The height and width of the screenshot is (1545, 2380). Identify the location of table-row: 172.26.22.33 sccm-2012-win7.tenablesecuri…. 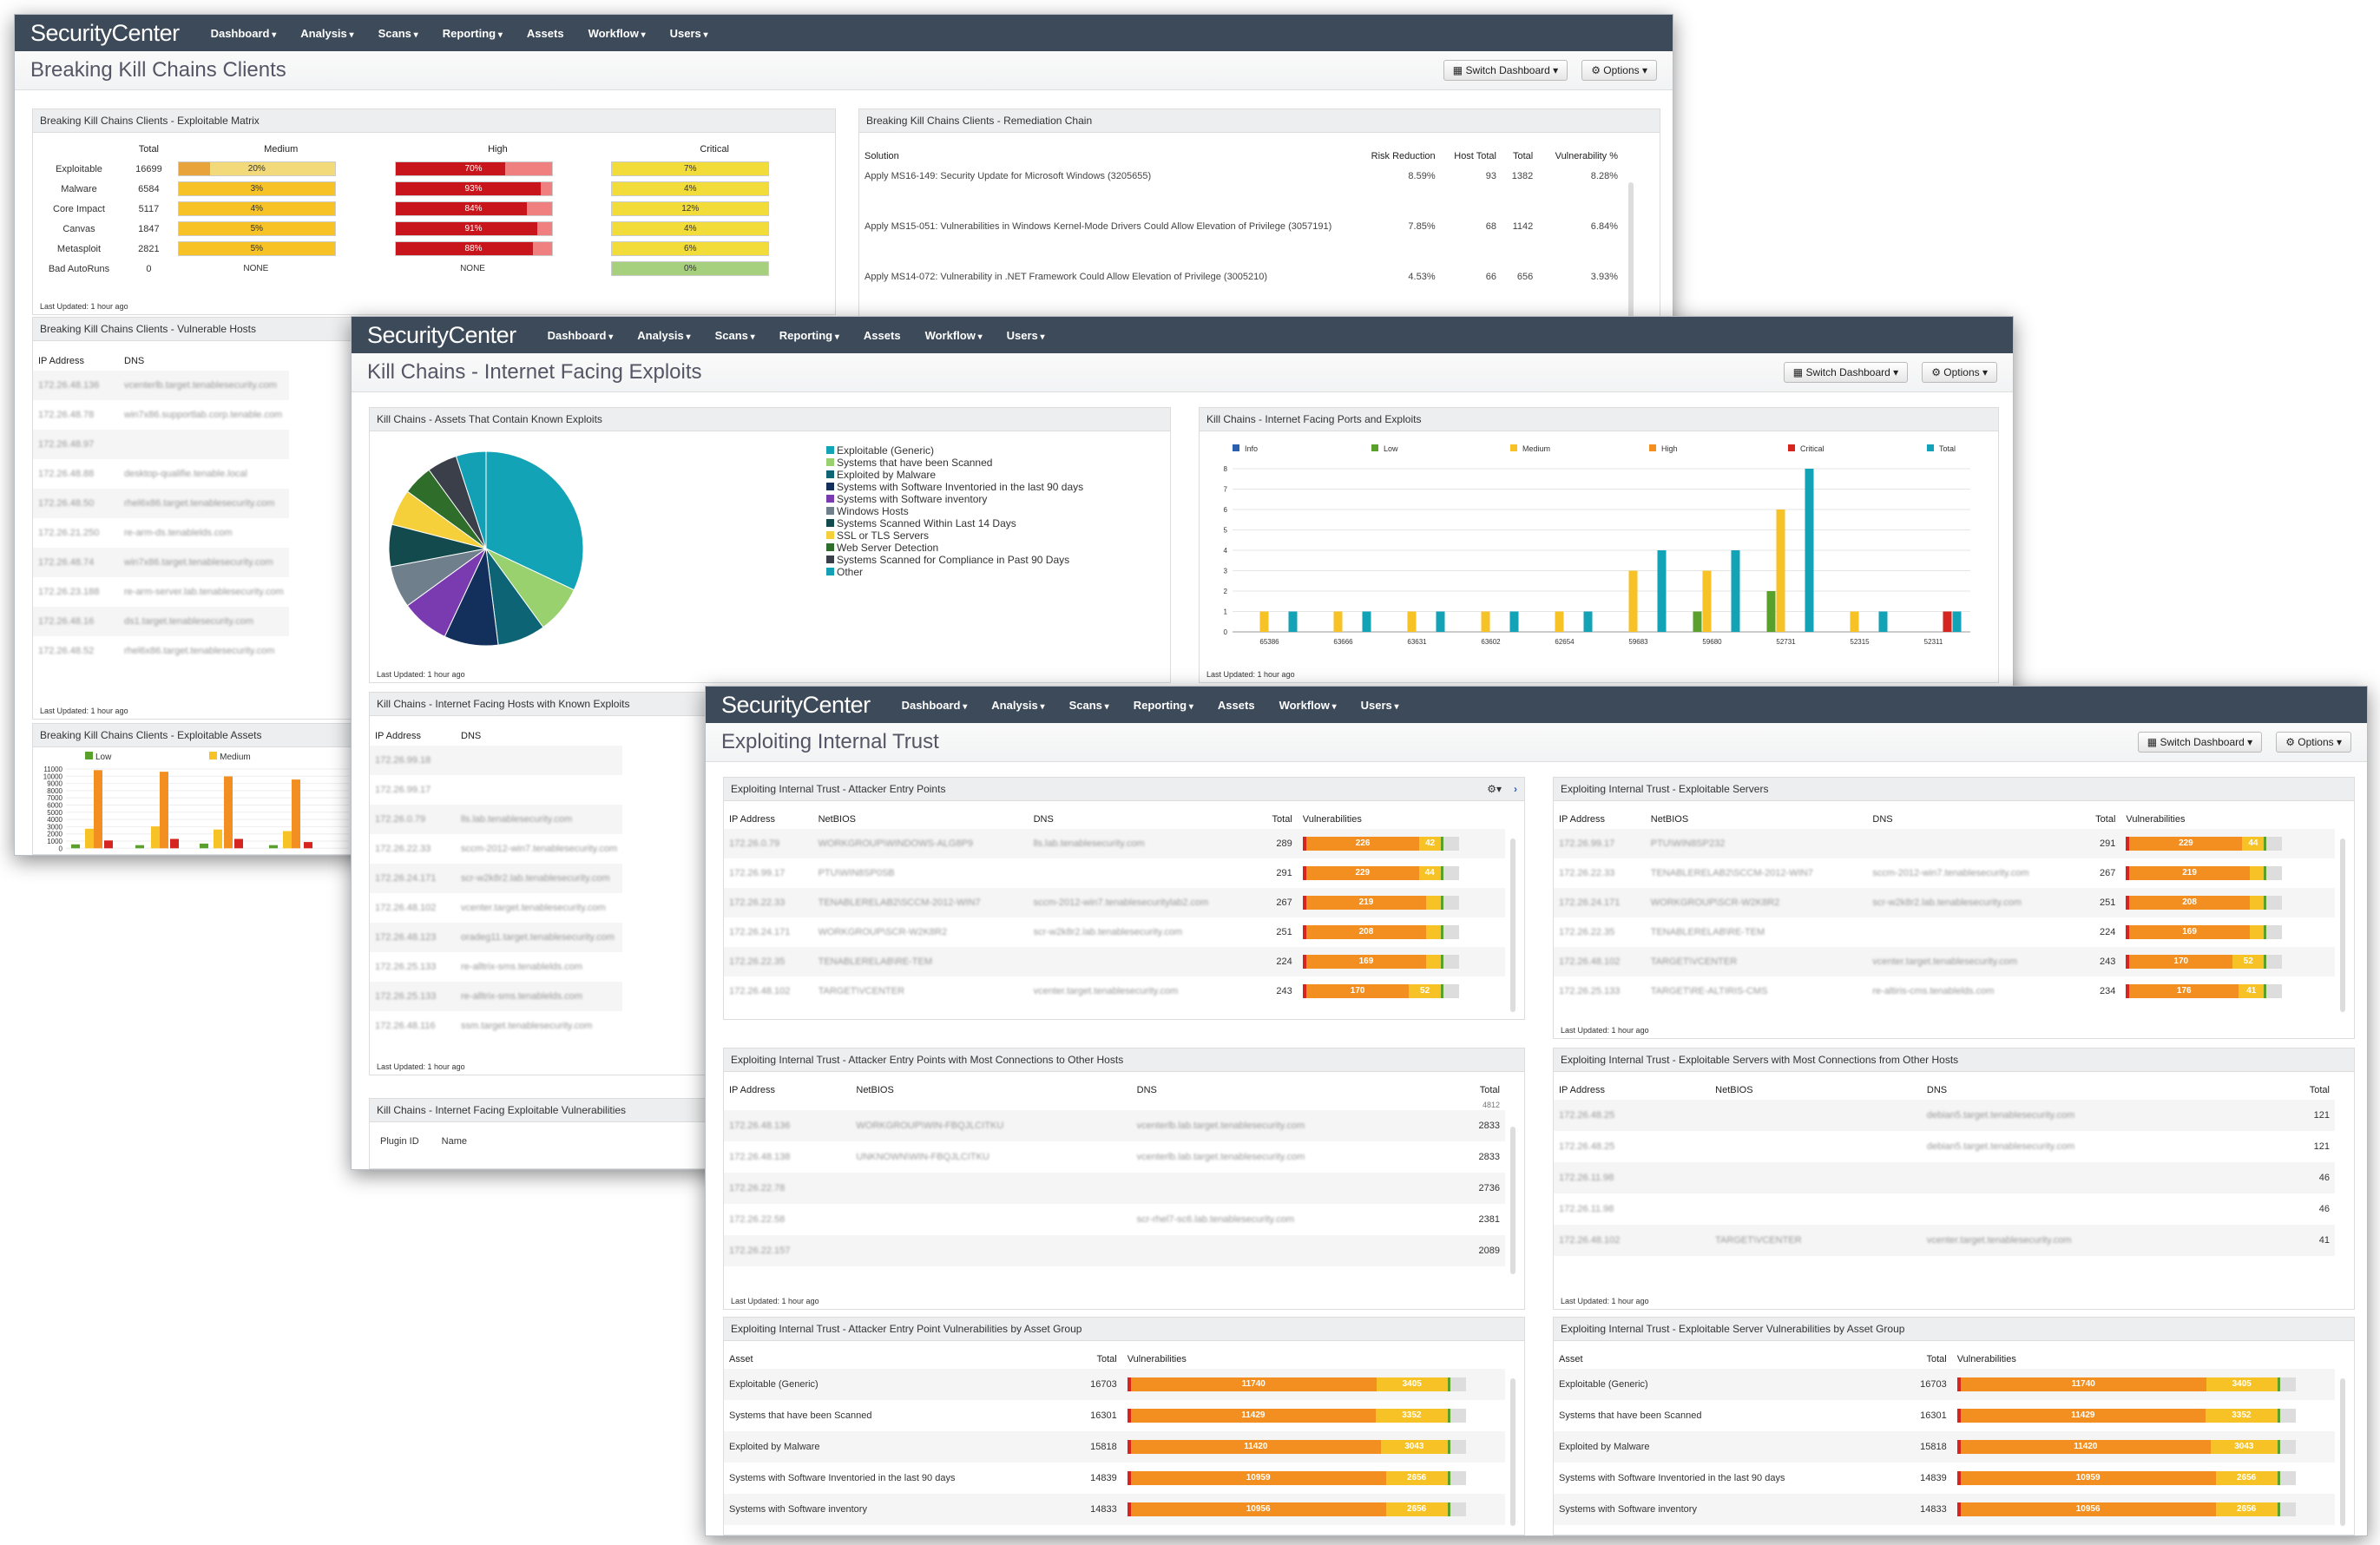
(496, 849).